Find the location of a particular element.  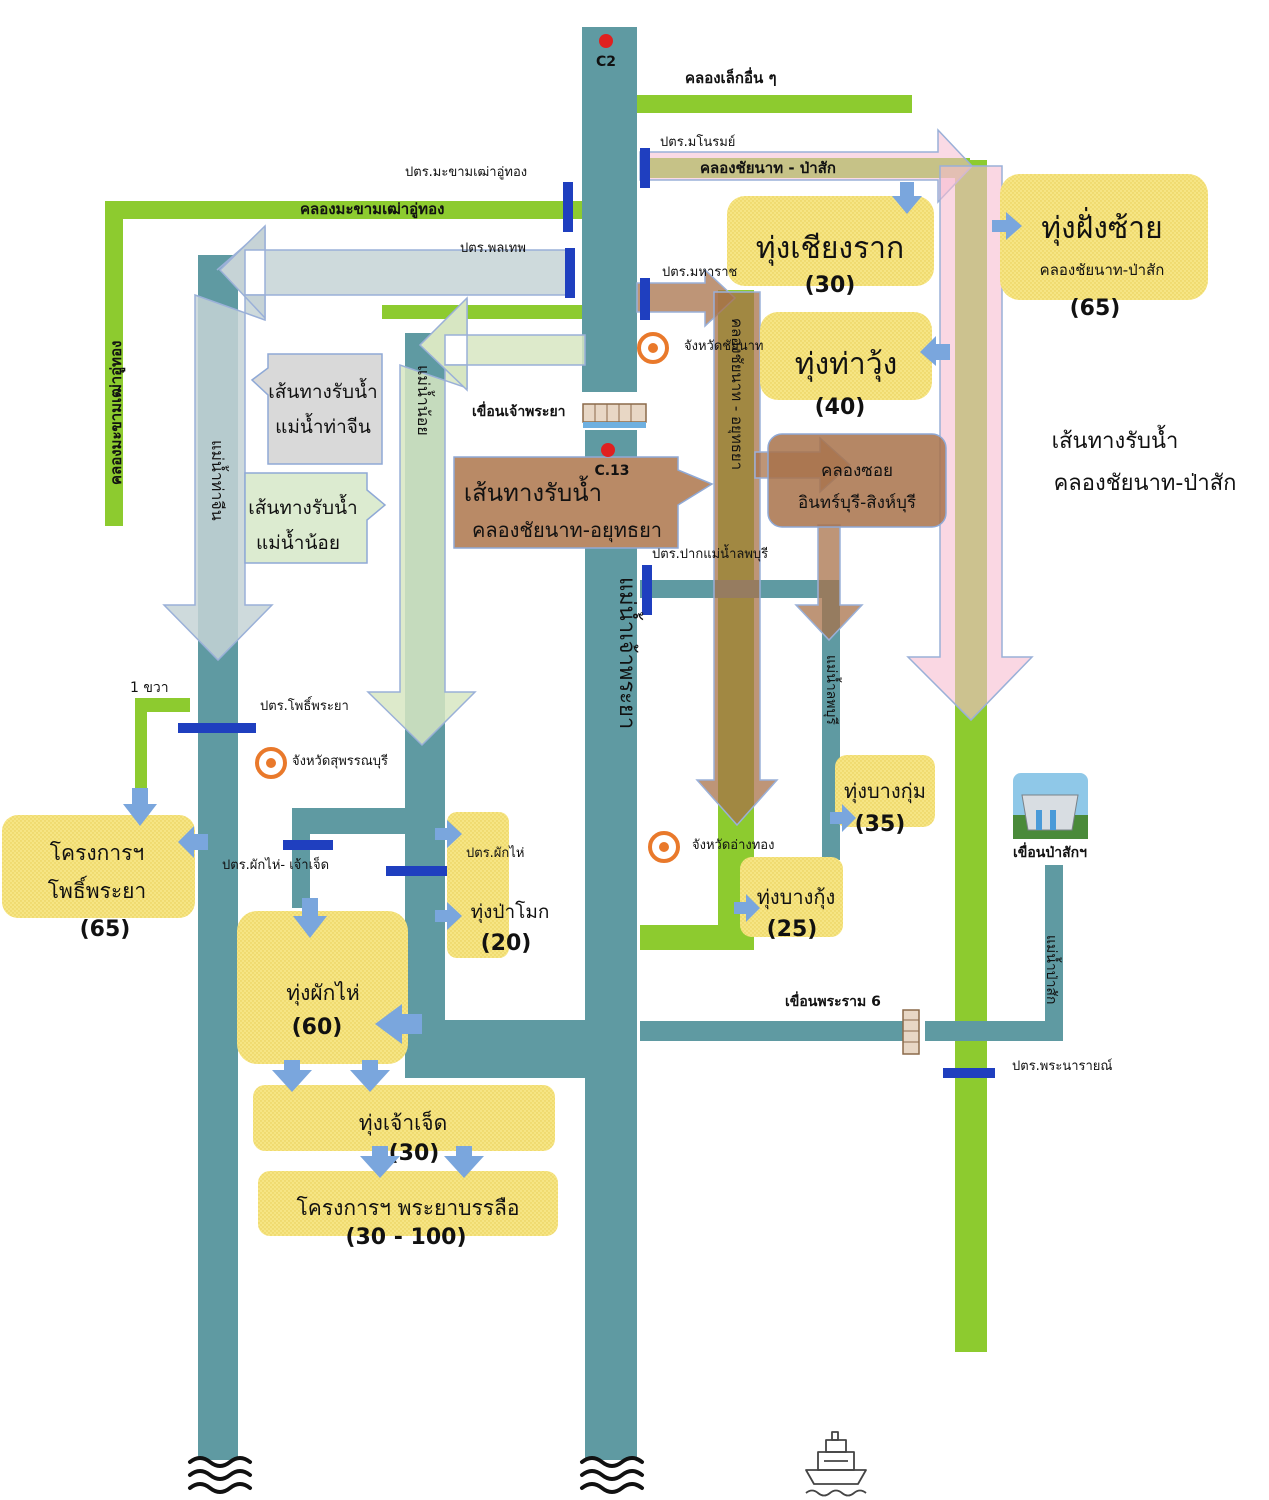

field-bang-kung-name: ทุ่งบางกุ้ง is located at coordinates (796, 897).